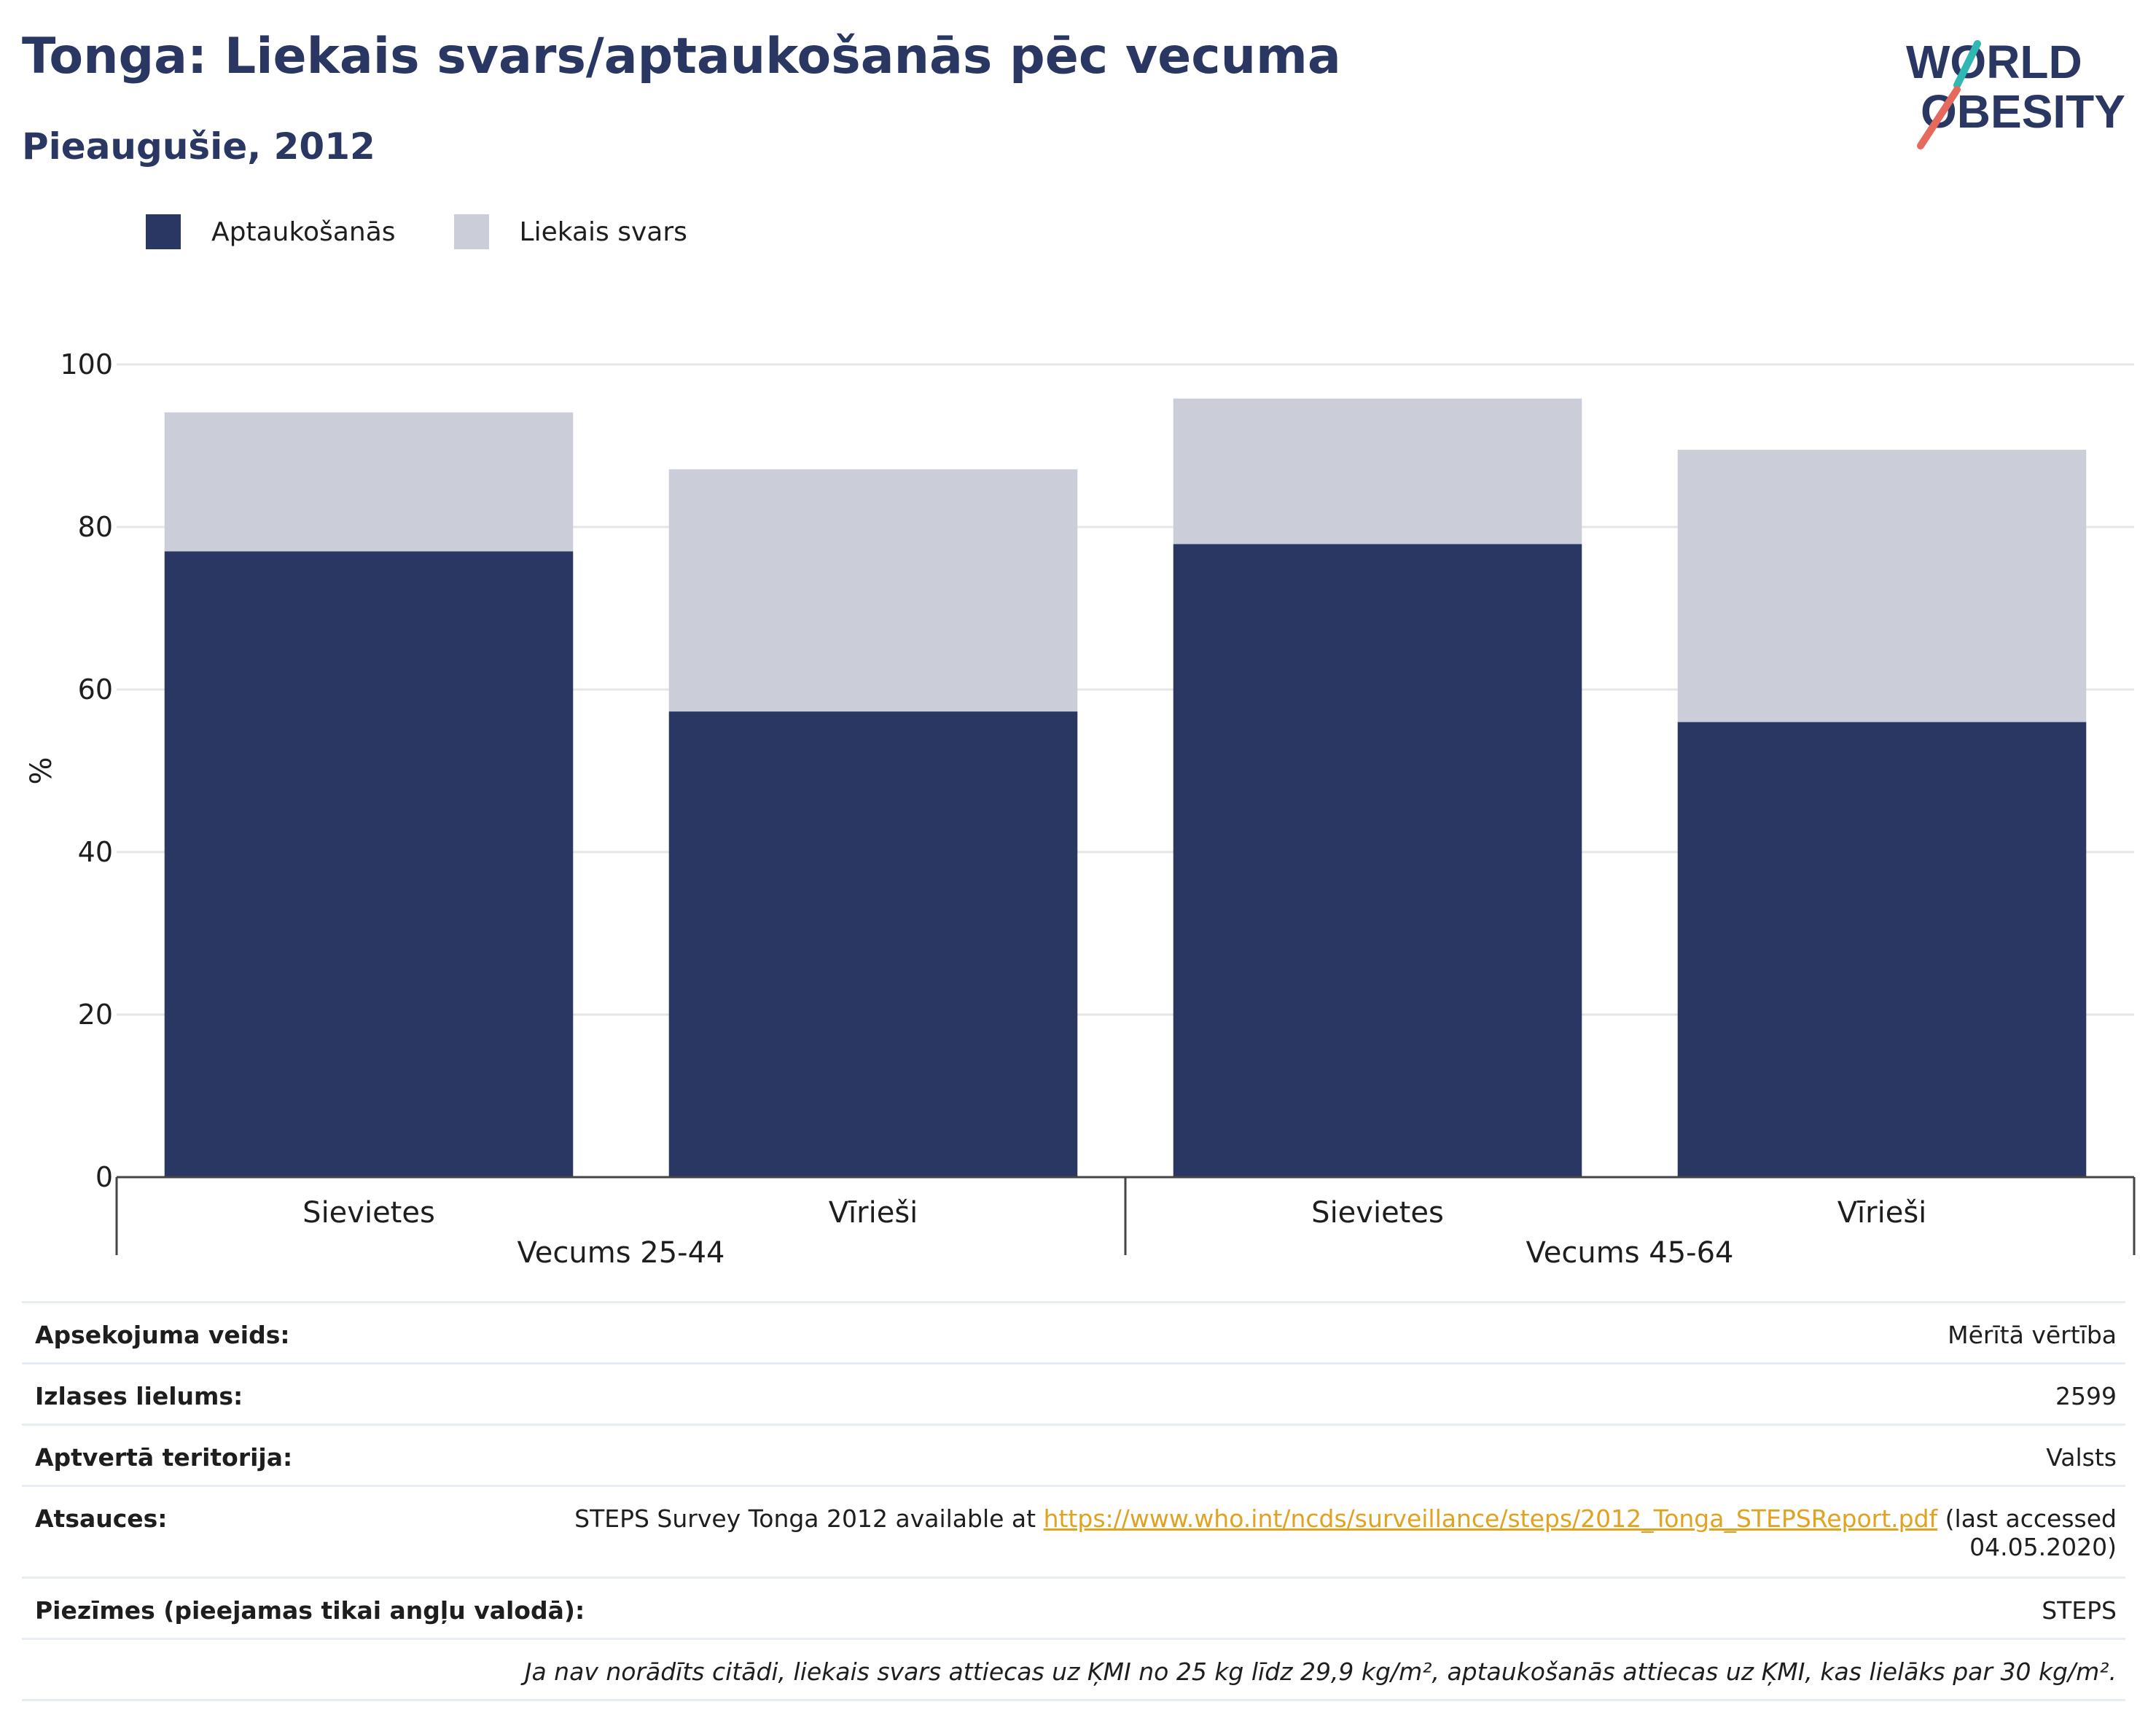  Describe the element at coordinates (139, 1396) in the screenshot. I see `sample-size-label: Izlases lielums:` at that location.